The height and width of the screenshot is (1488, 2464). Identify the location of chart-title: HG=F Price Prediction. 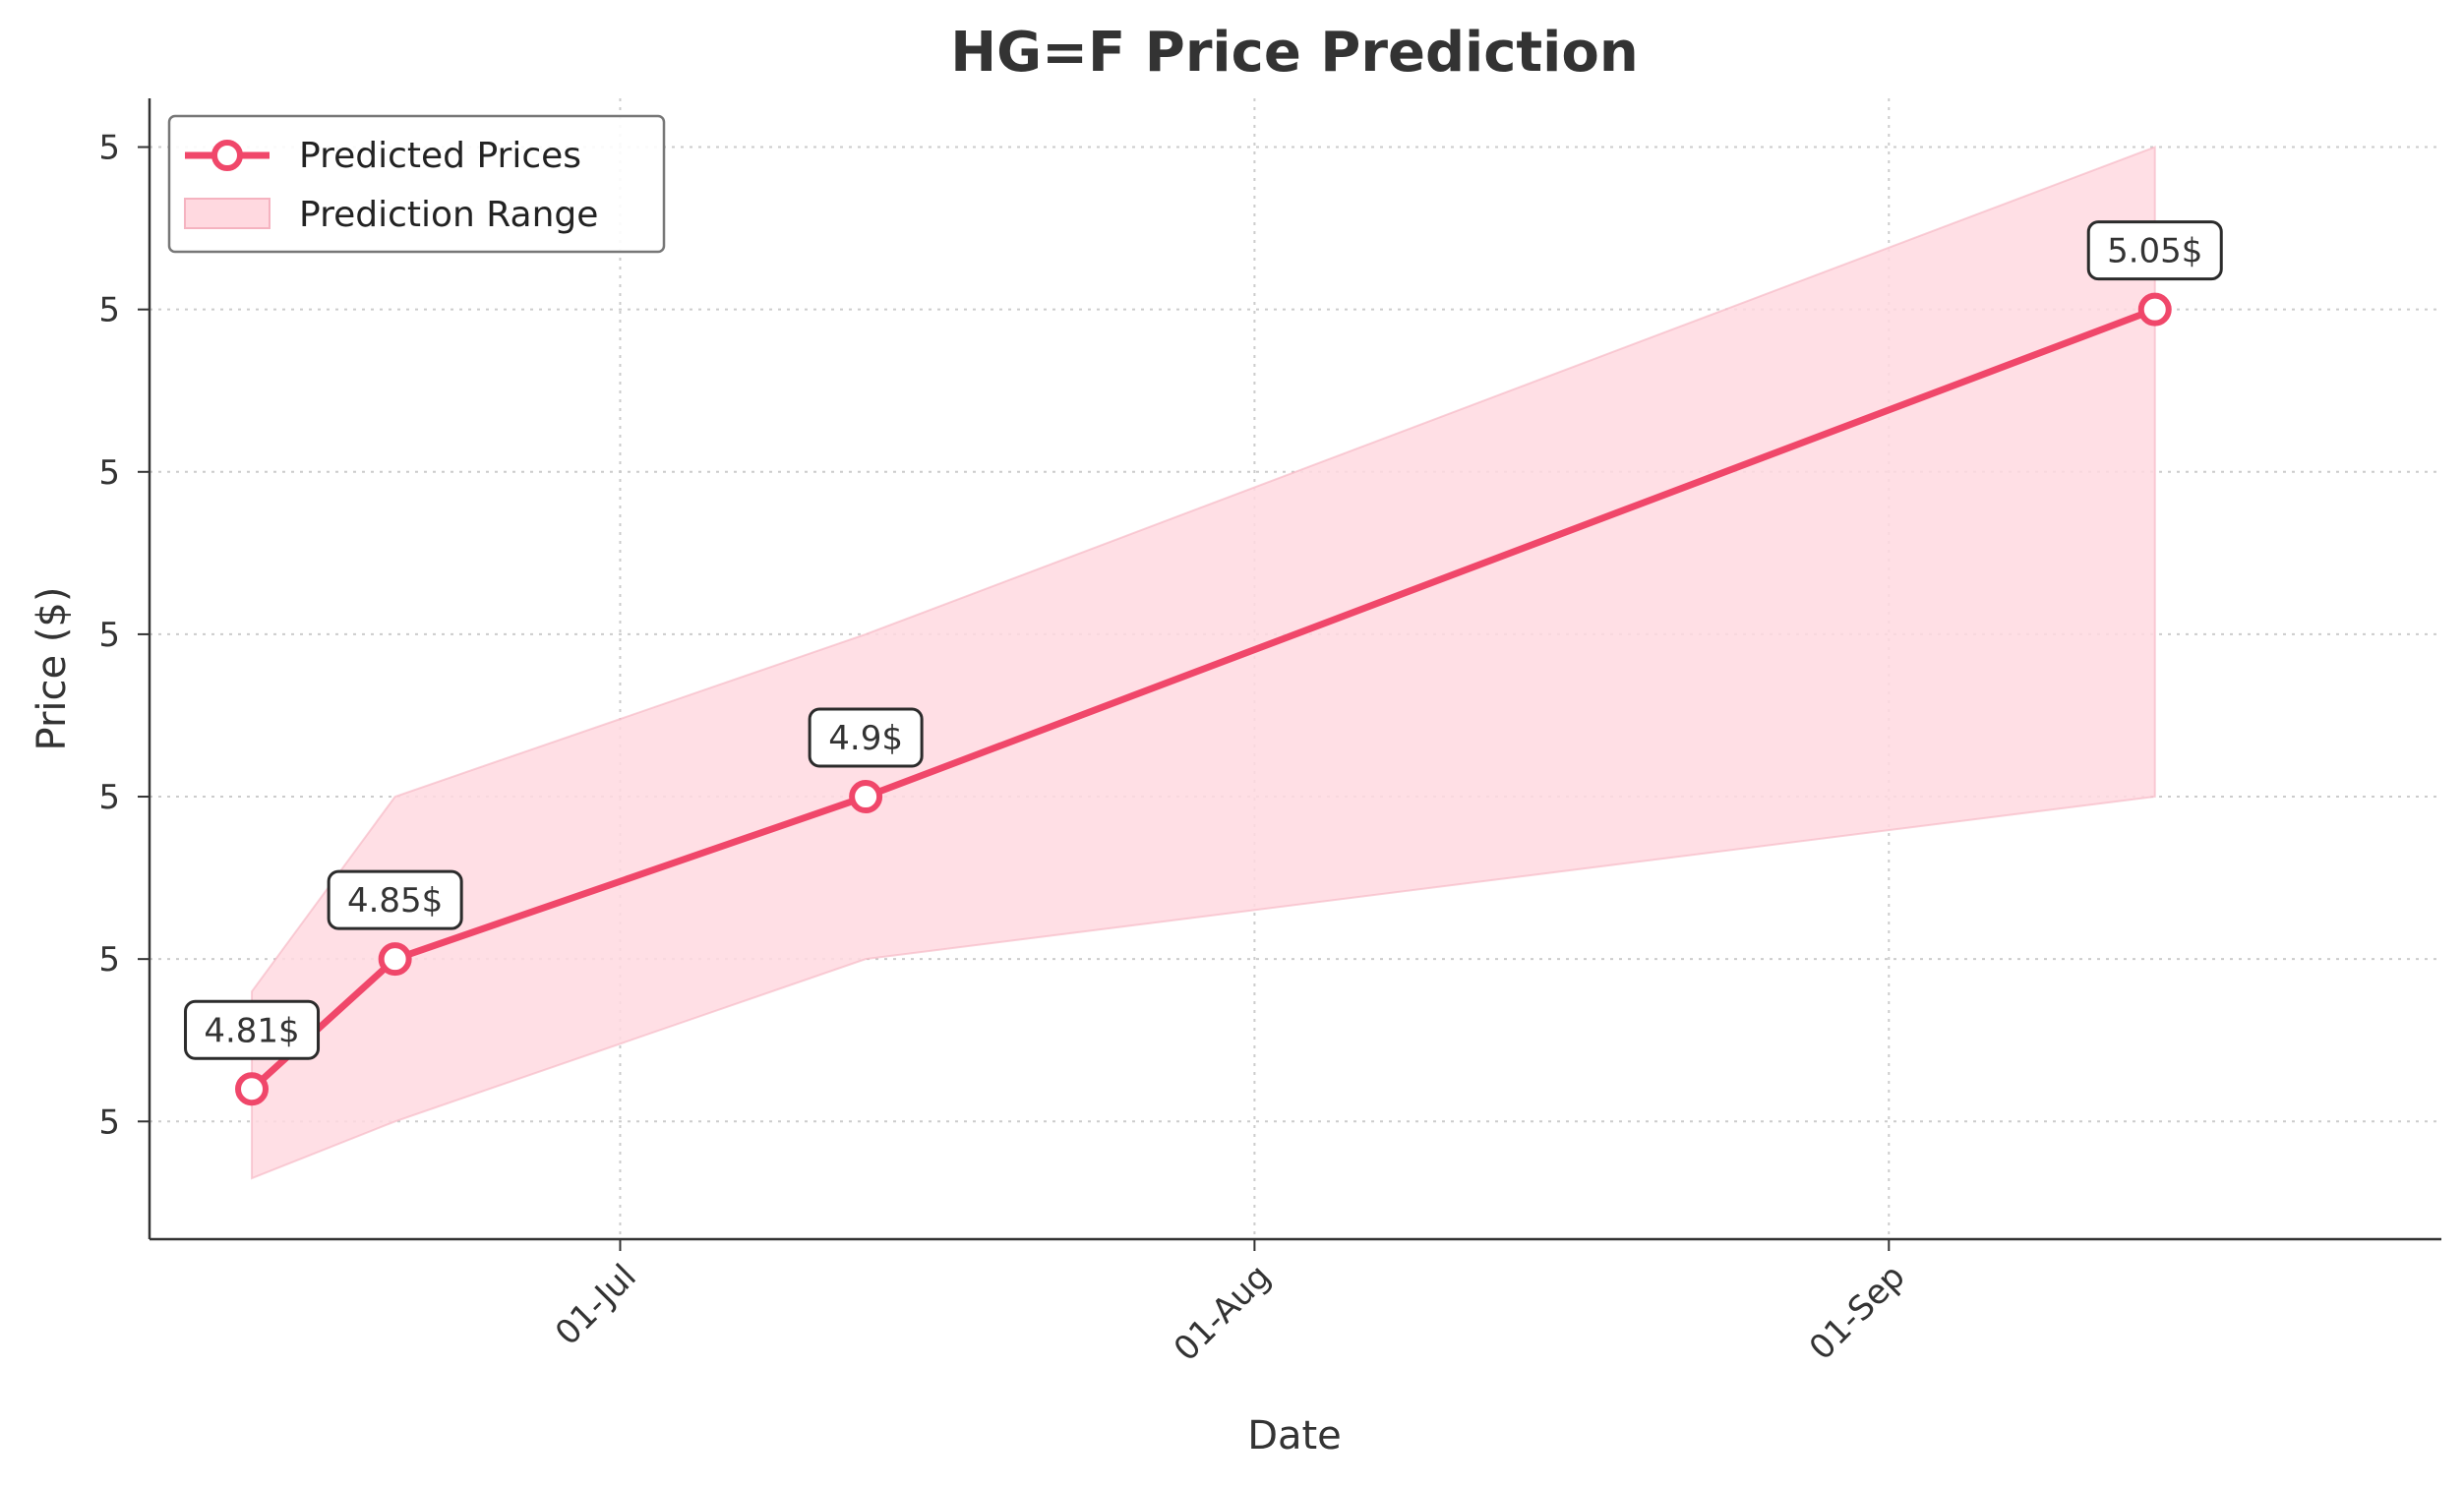
(1294, 53).